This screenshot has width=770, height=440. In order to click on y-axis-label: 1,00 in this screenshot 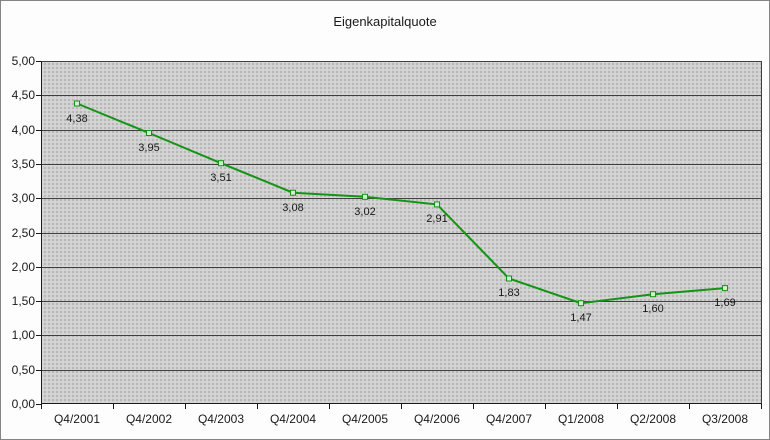, I will do `click(23, 335)`.